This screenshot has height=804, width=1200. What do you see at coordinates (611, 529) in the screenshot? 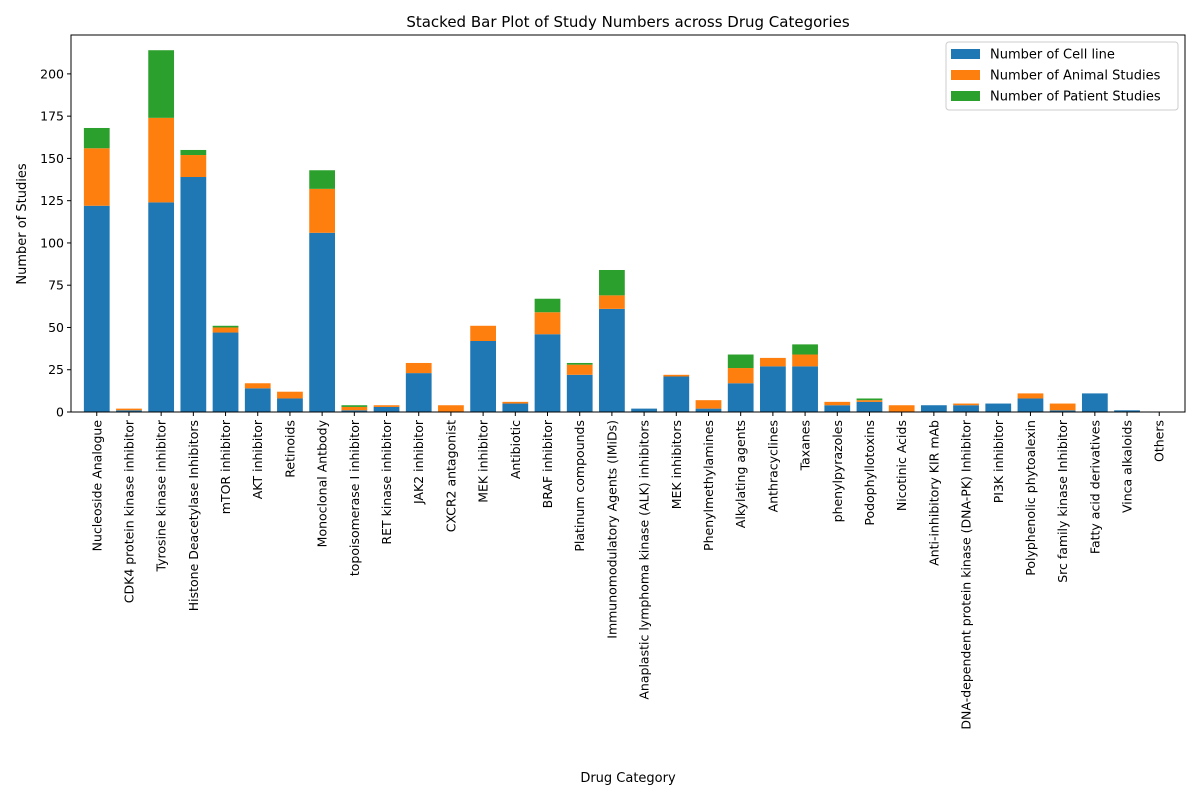
I see `x-tick-label: Immunomodulatory Agents (IMiDs)` at bounding box center [611, 529].